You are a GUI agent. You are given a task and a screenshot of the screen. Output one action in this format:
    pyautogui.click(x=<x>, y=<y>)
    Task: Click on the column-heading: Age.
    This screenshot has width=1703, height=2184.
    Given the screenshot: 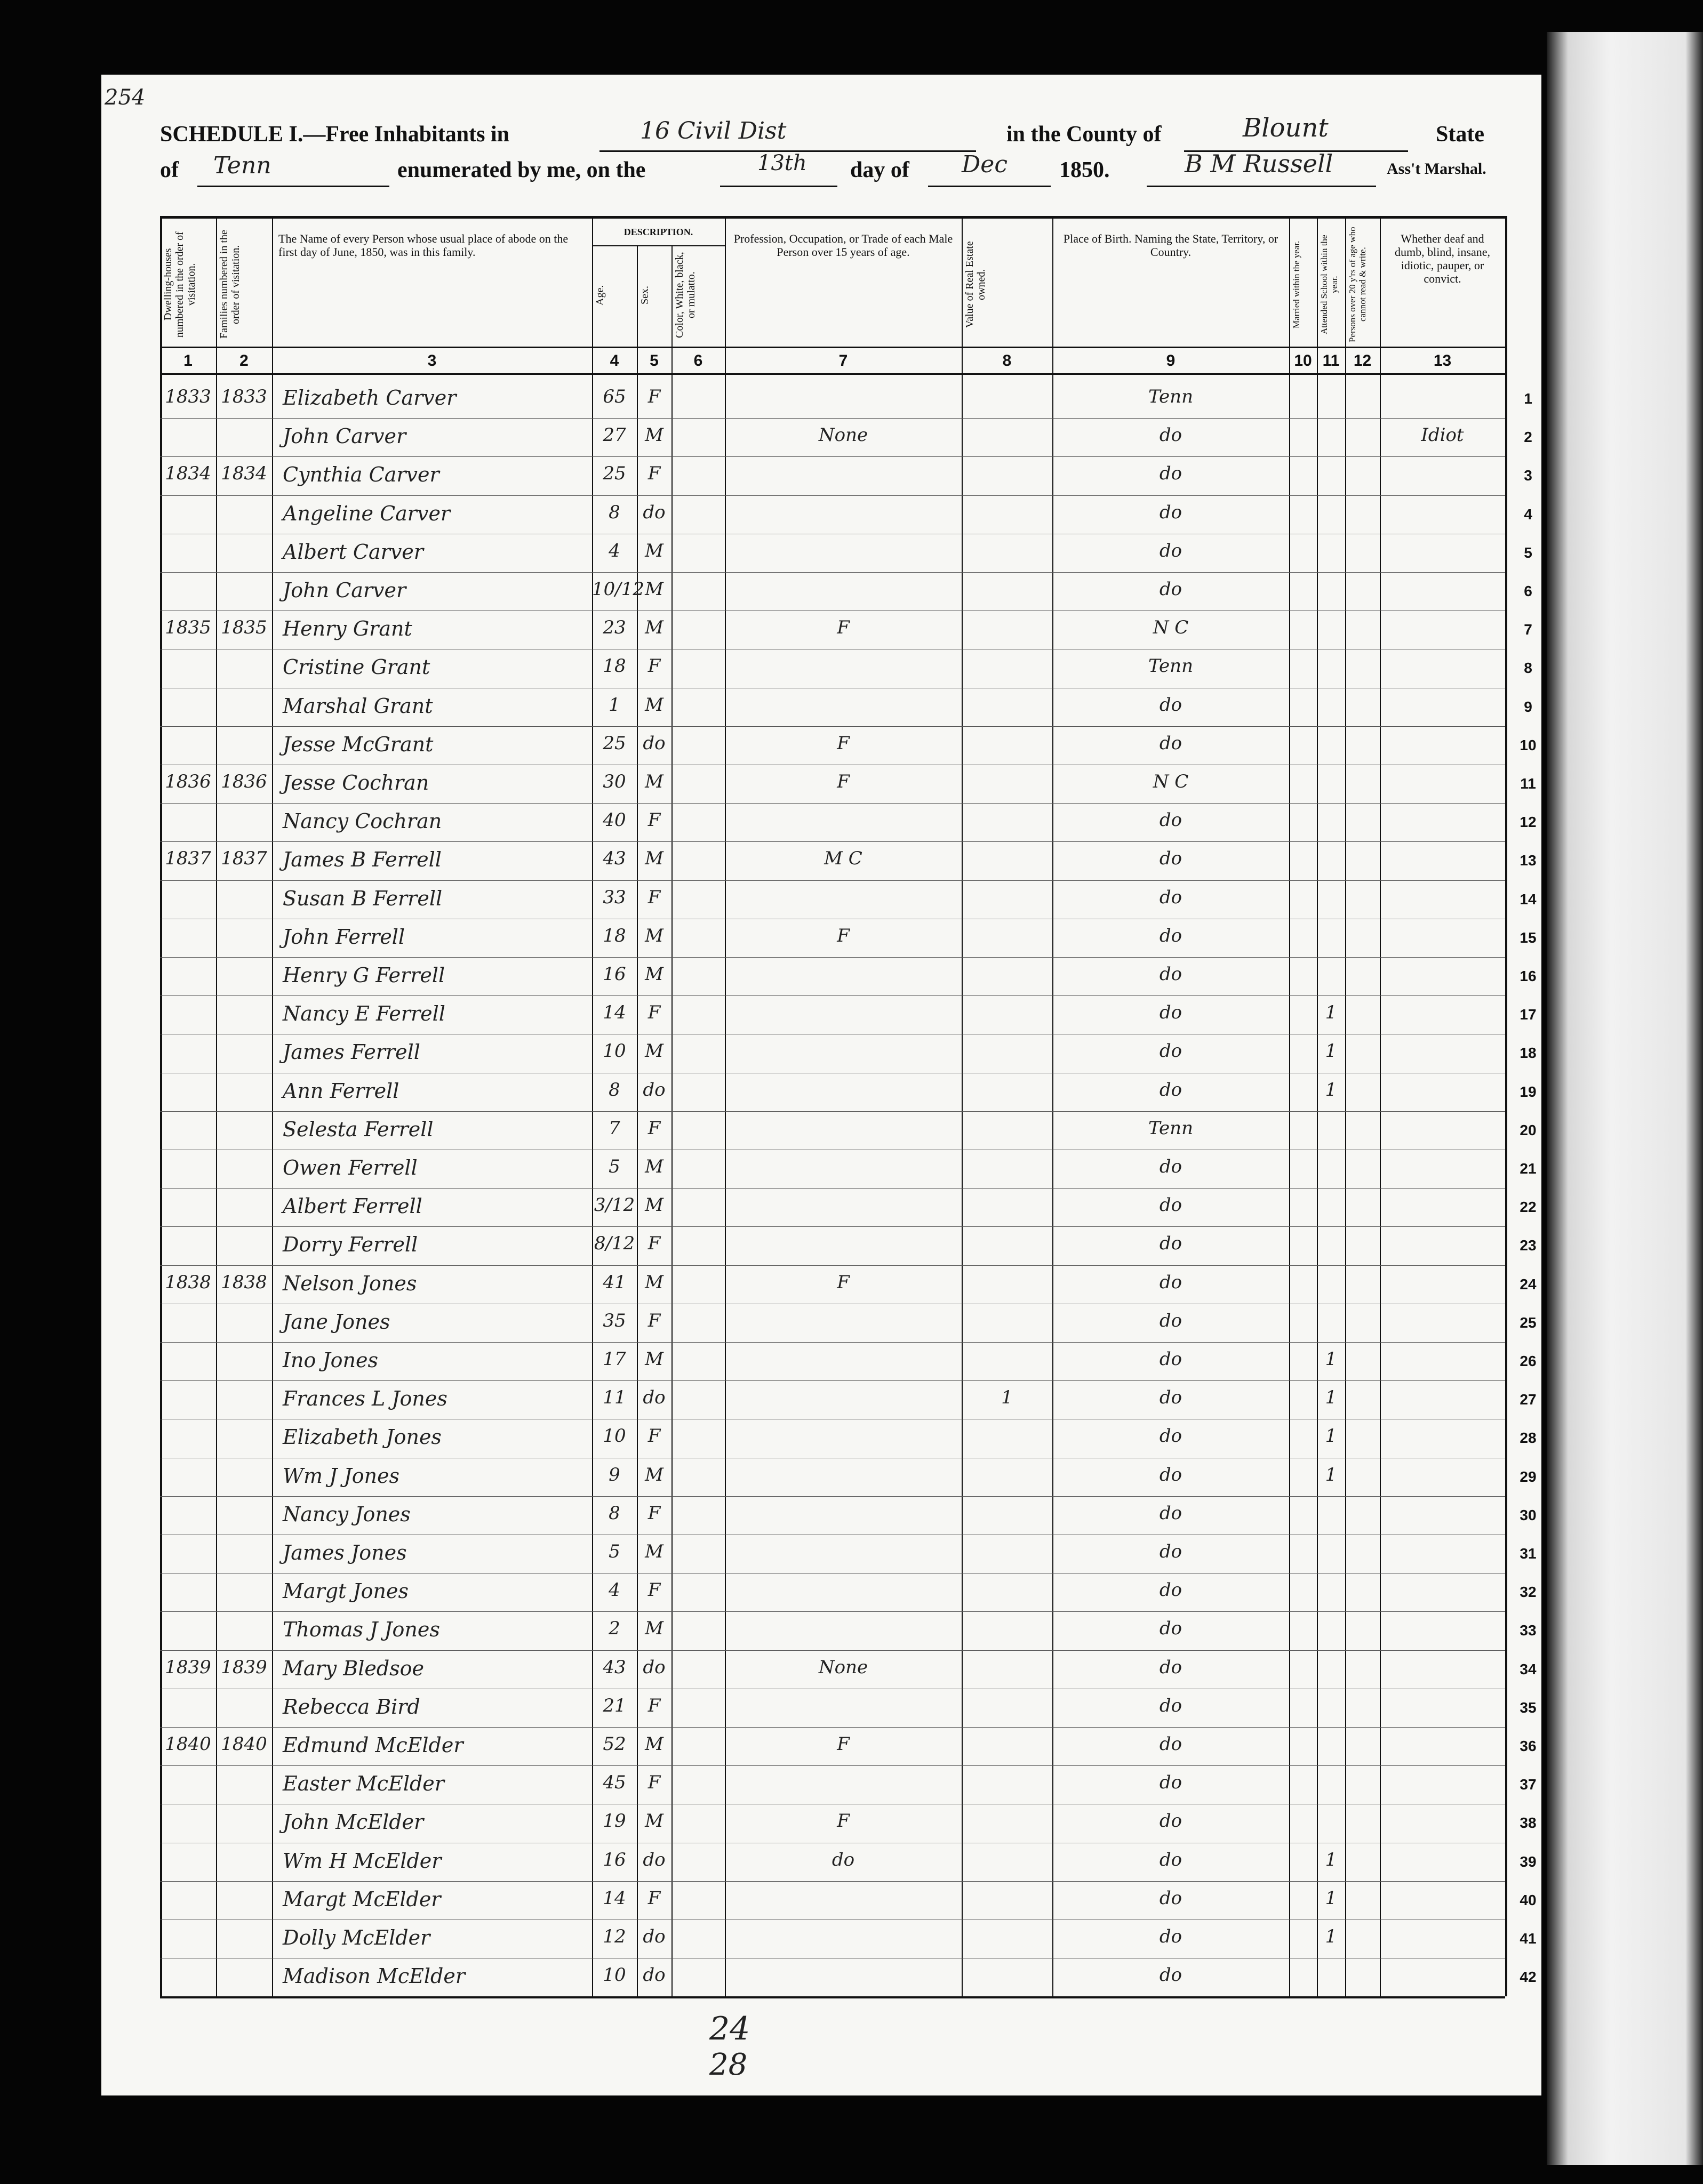 What is the action you would take?
    pyautogui.click(x=600, y=295)
    